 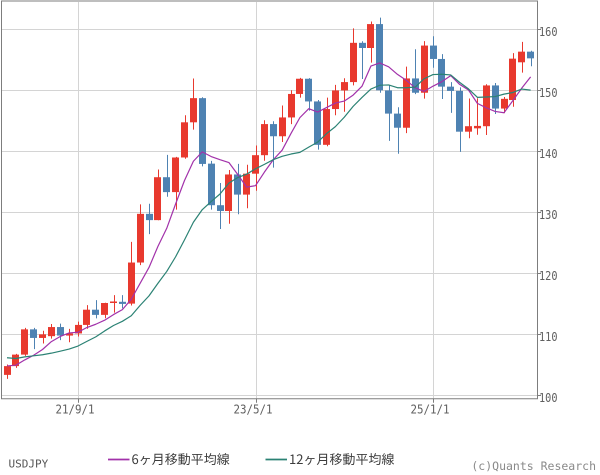 I want to click on legend-label, so click(x=342, y=459).